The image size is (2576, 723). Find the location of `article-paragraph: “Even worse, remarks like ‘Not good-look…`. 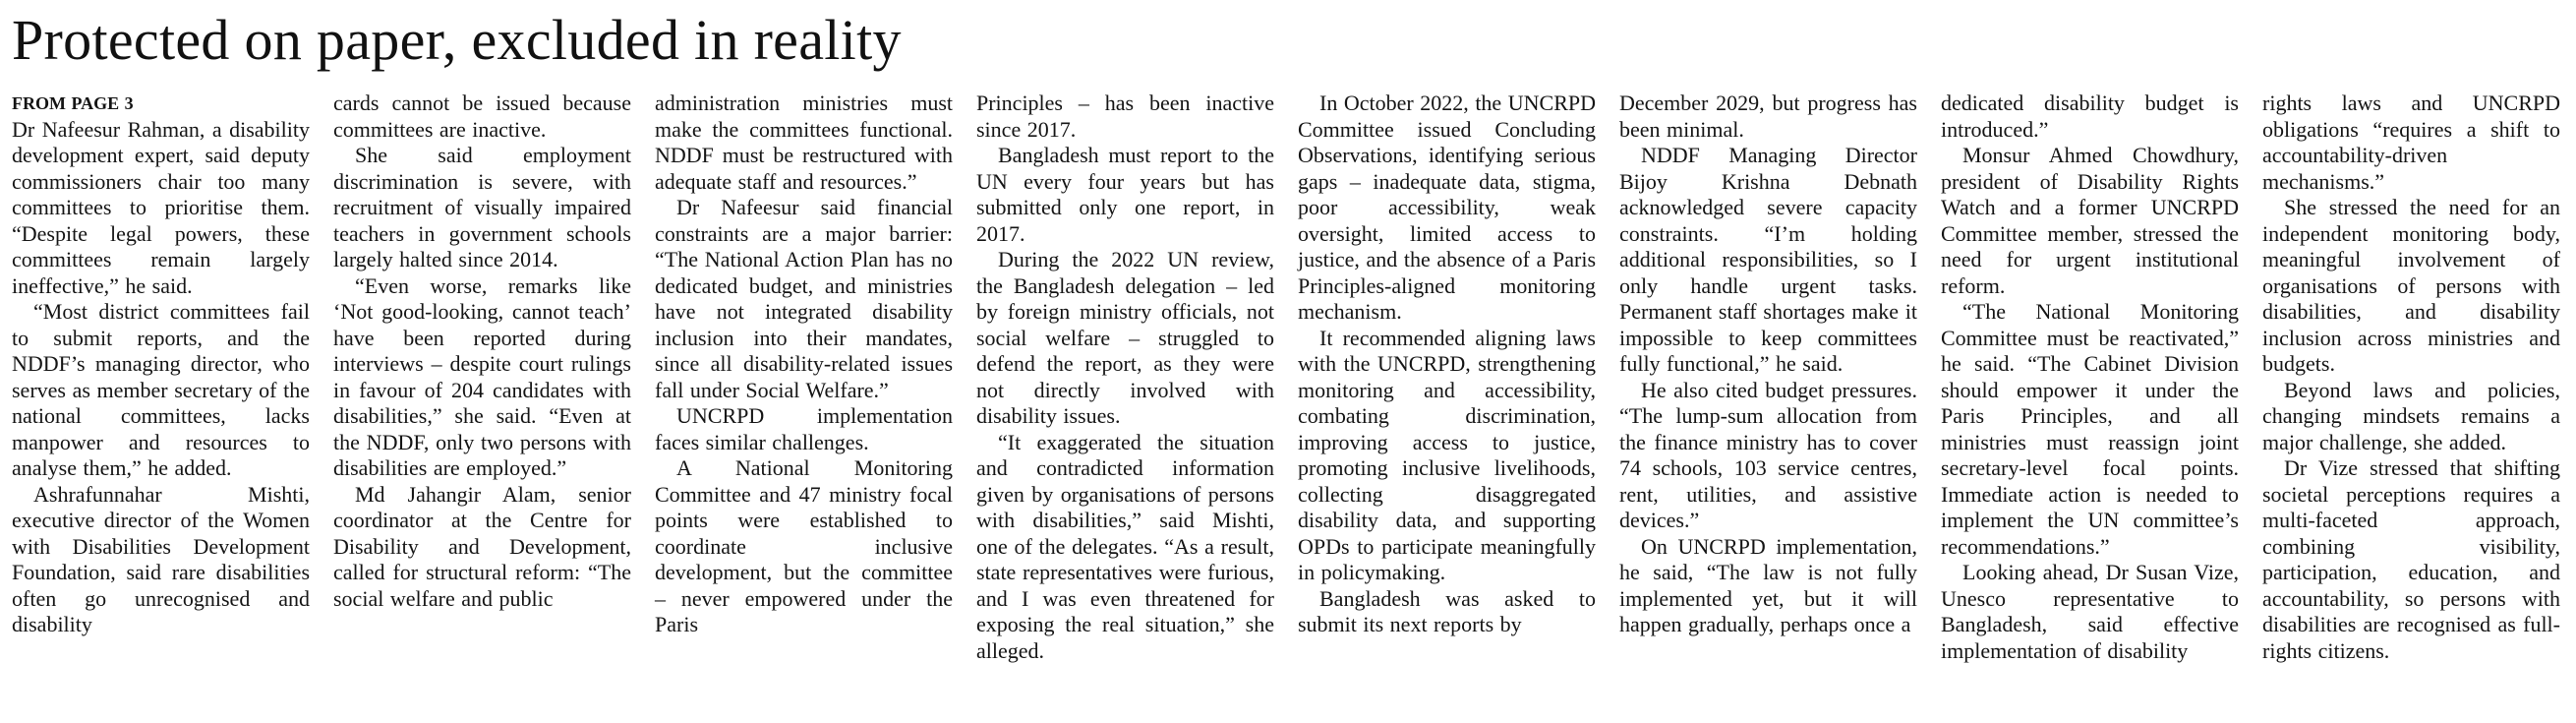

article-paragraph: “Even worse, remarks like ‘Not good-look… is located at coordinates (482, 376).